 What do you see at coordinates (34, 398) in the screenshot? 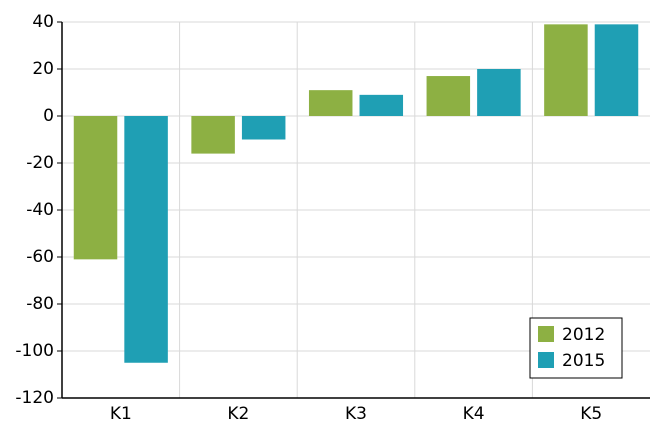
I see `y-tick-label: -120` at bounding box center [34, 398].